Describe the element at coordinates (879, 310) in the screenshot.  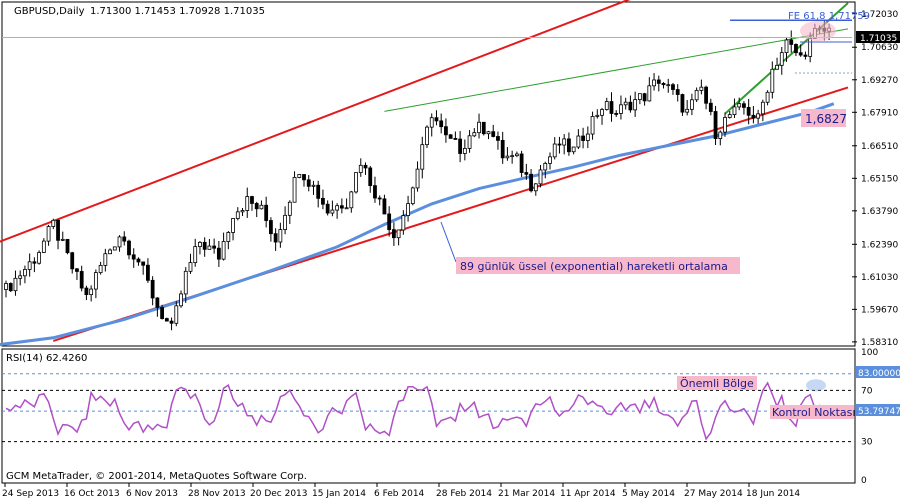
I see `price-tick-label: 1.59670` at that location.